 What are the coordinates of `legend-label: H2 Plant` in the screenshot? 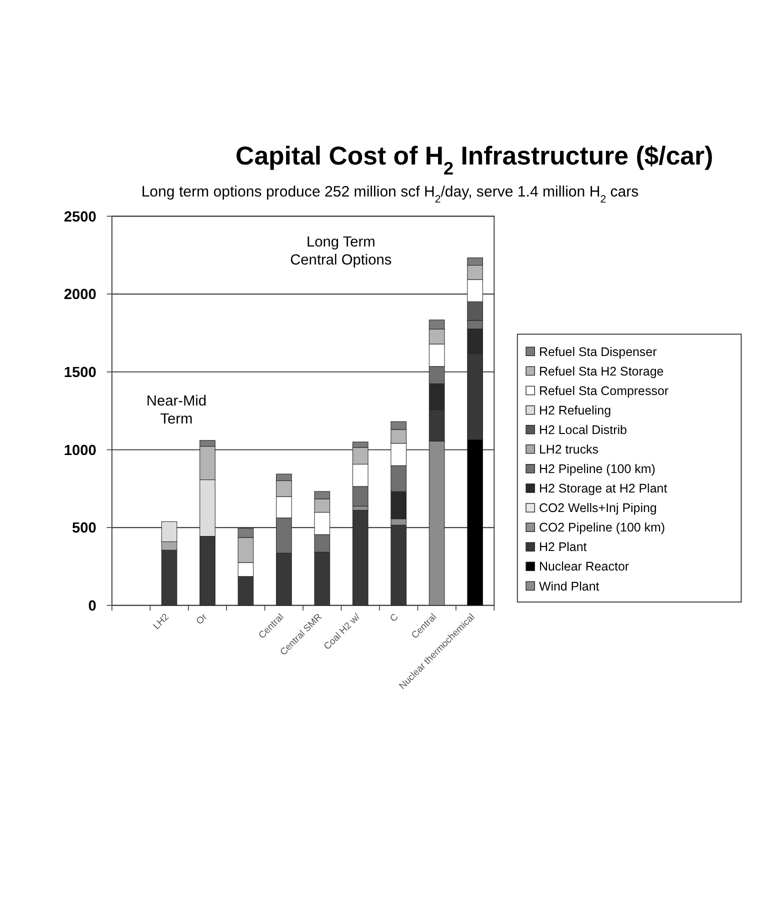 It's located at (563, 547).